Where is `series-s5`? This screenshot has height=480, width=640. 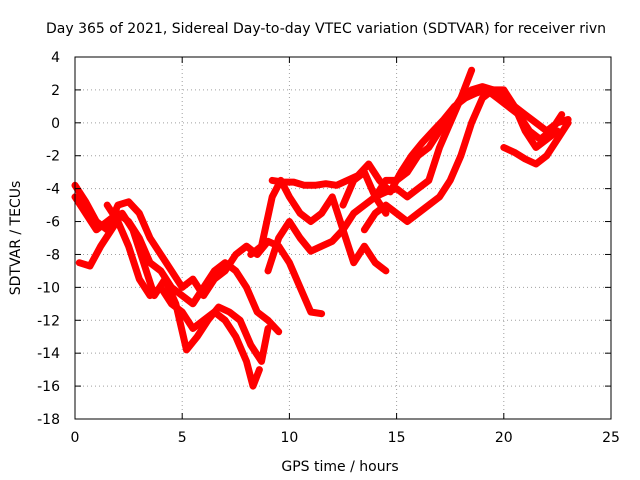 series-s5 is located at coordinates (318, 225).